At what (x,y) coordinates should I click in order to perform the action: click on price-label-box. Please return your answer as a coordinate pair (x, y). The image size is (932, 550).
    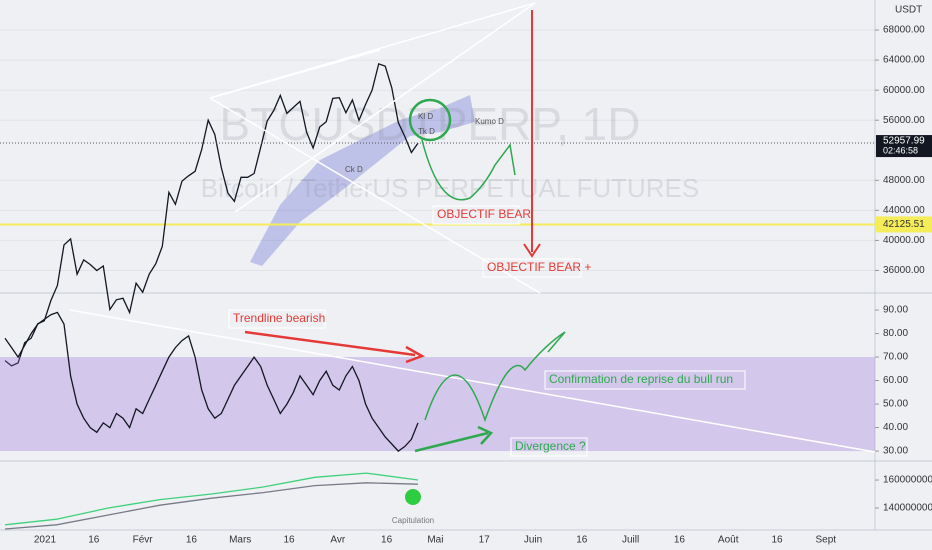
    Looking at the image, I should click on (904, 146).